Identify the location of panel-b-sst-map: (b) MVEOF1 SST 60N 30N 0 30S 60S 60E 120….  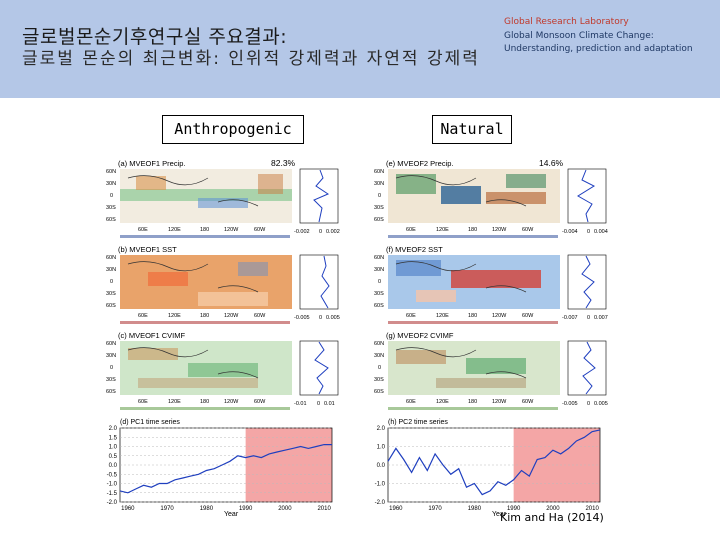
(223, 284).